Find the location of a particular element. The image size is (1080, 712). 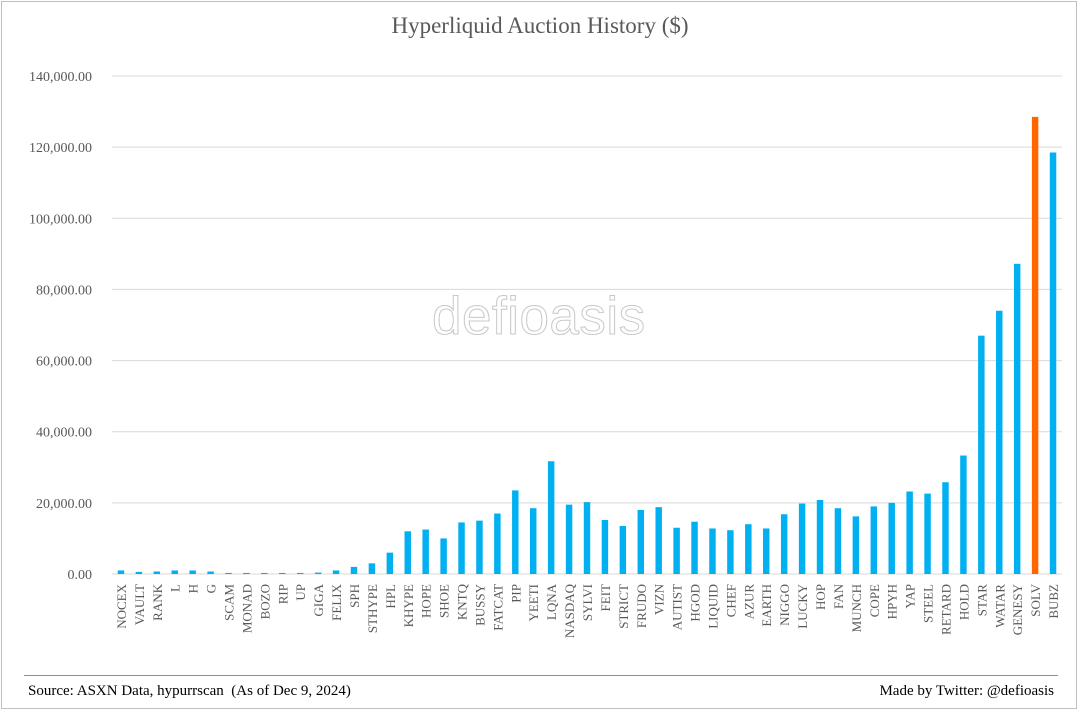

bar-bubz is located at coordinates (1053, 363).